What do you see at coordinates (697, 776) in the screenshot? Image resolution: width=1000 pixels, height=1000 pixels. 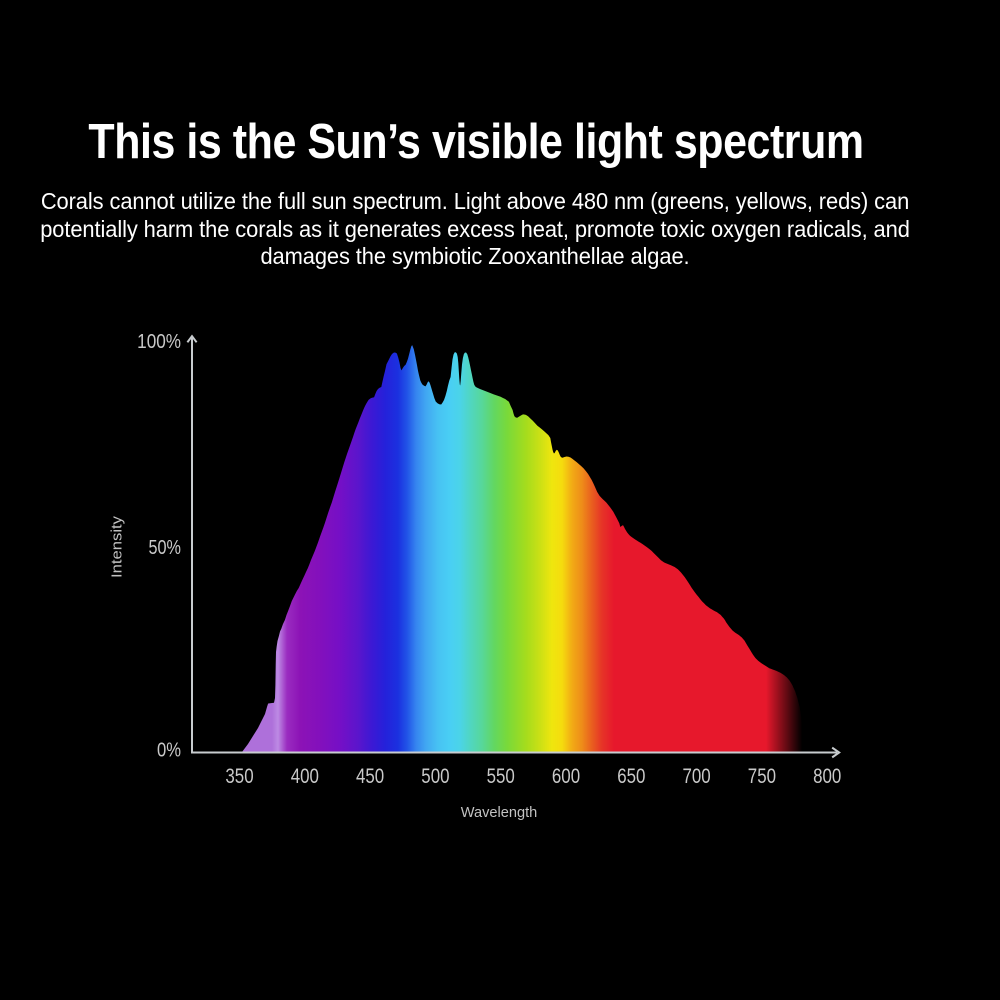 I see `svg-text: 700` at bounding box center [697, 776].